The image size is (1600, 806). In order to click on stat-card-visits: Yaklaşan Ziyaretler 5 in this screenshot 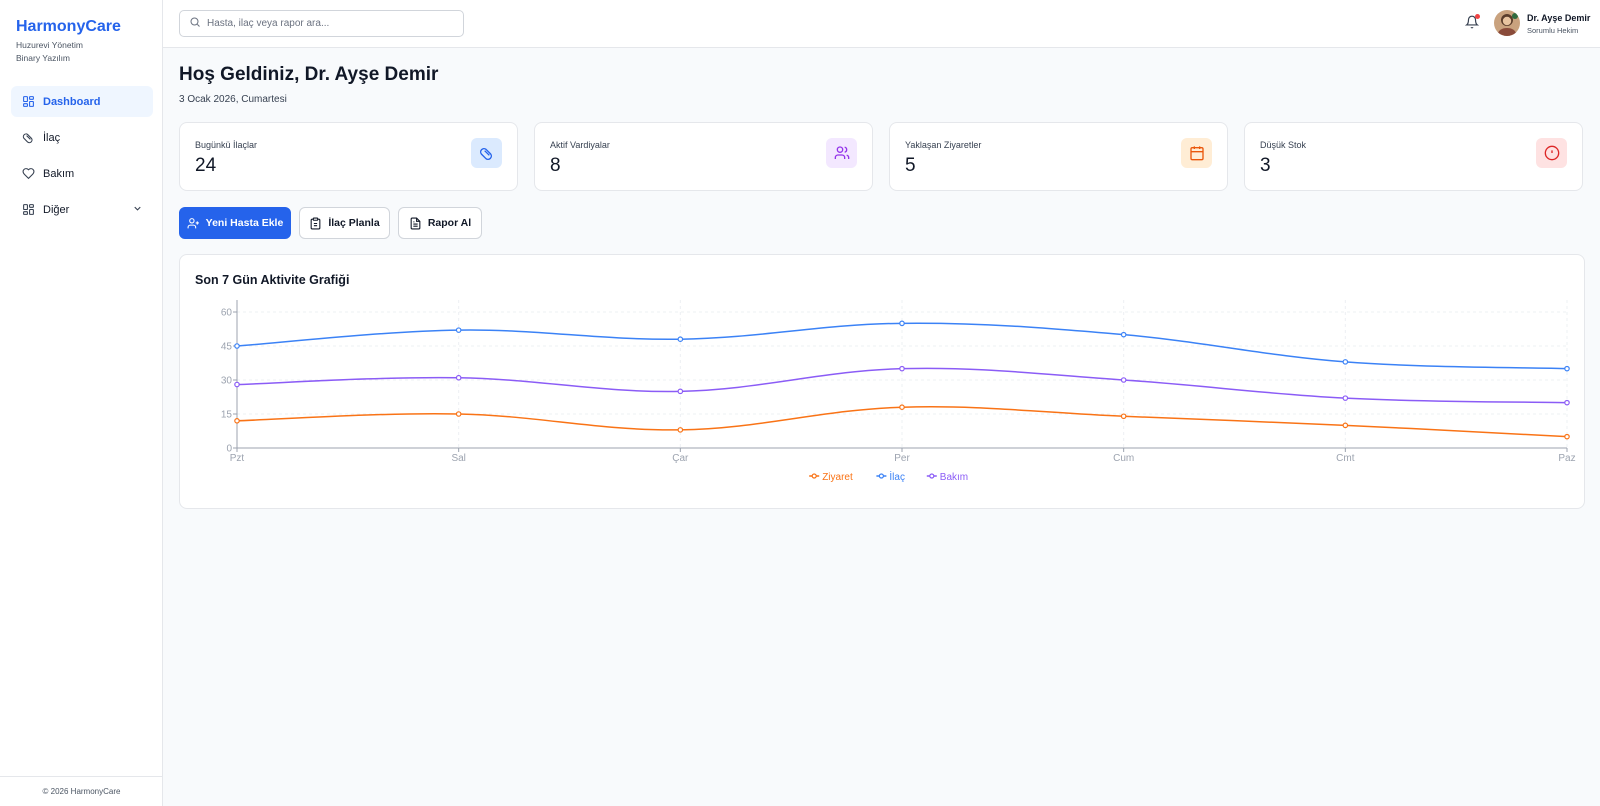, I will do `click(1058, 156)`.